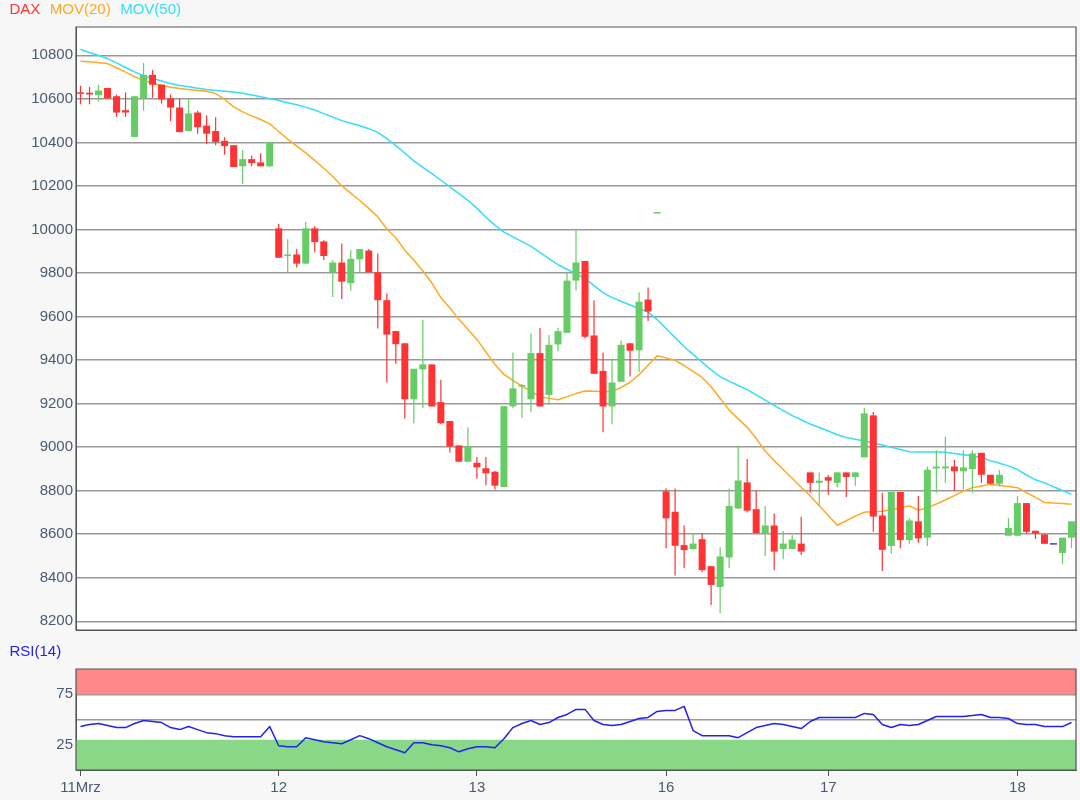 The image size is (1080, 800). Describe the element at coordinates (666, 787) in the screenshot. I see `x-tick-label: 16` at that location.